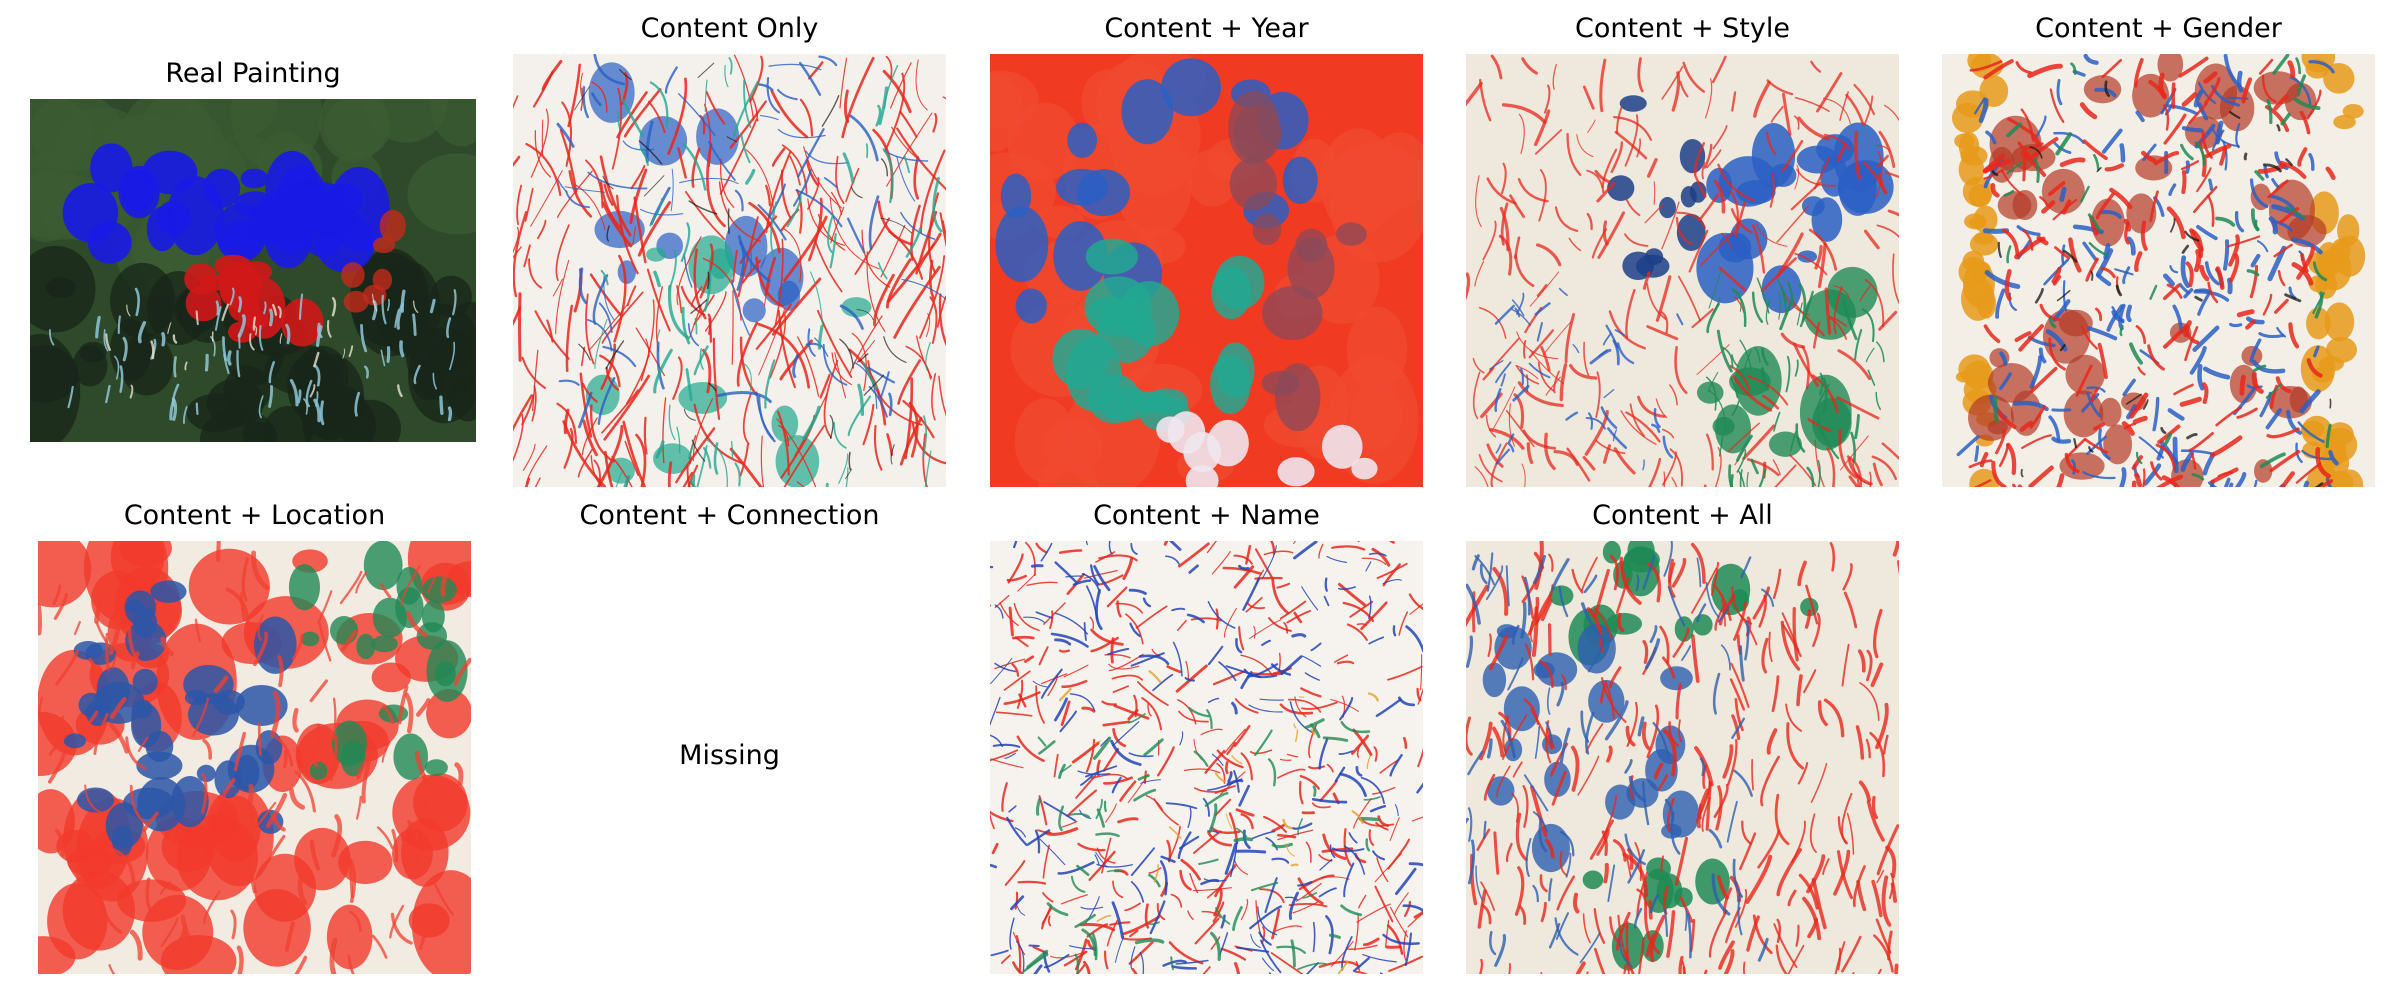 This screenshot has height=1000, width=2400. I want to click on panel-title-content-year: Content + Year, so click(1206, 28).